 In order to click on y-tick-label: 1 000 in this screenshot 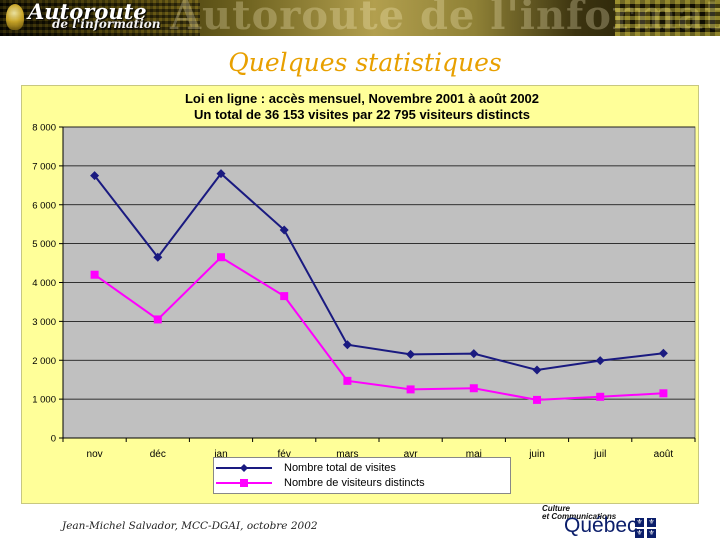, I will do `click(44, 400)`.